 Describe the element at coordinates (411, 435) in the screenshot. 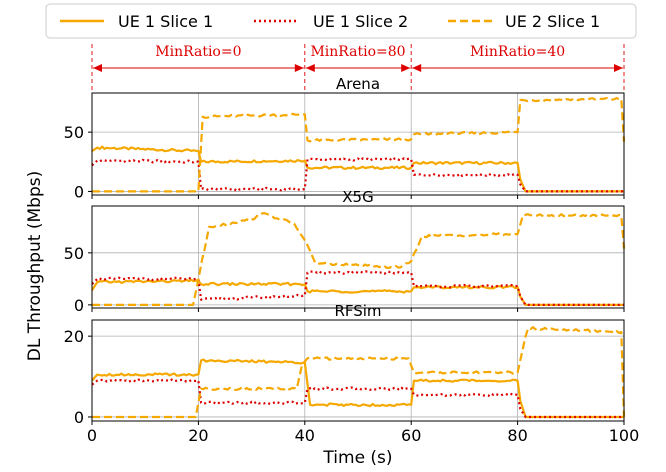

I see `x-tick-label: 60` at that location.